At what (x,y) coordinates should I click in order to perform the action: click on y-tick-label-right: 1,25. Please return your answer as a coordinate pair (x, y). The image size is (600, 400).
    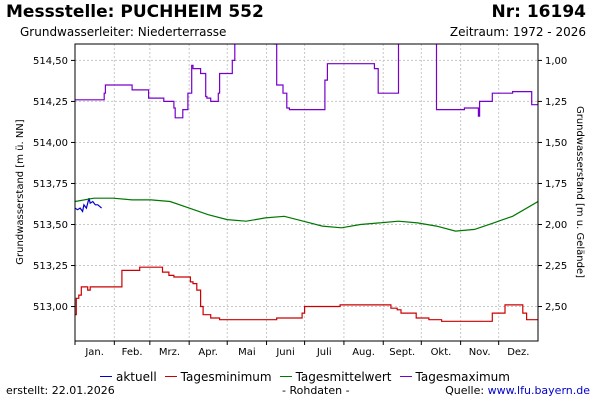
    Looking at the image, I should click on (556, 102).